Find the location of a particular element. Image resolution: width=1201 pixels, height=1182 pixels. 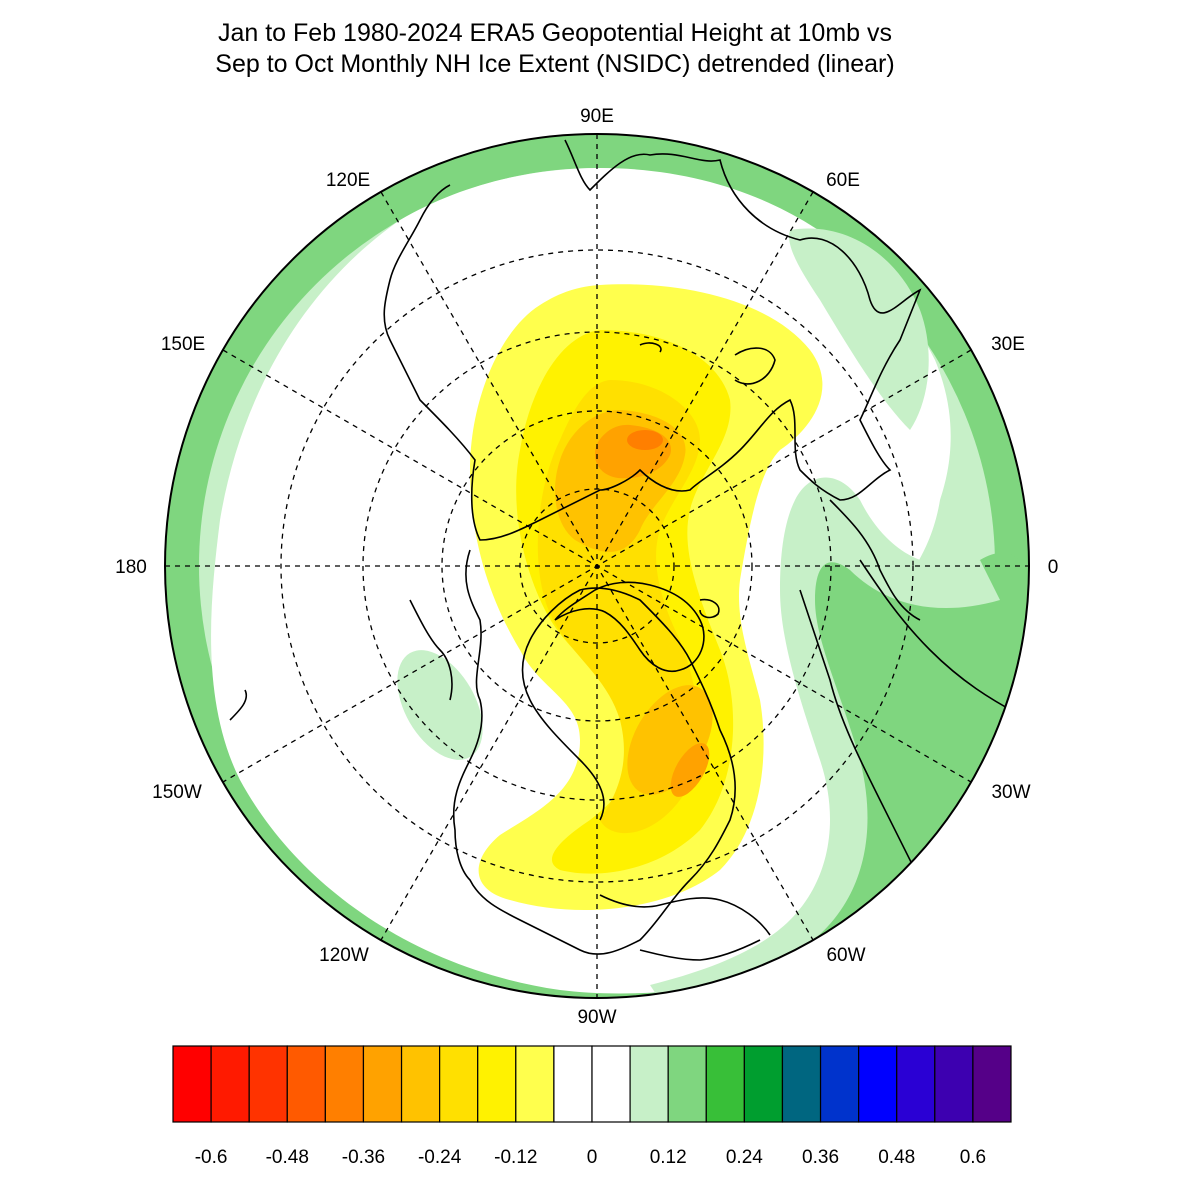

lon-label-180: 180 is located at coordinates (131, 567).